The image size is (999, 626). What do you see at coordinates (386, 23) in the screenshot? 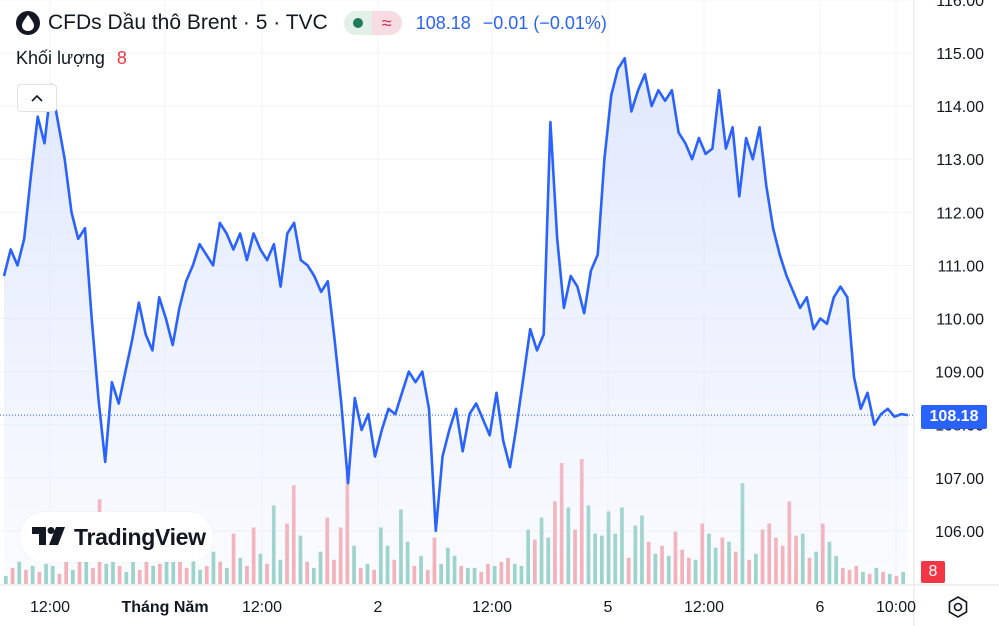
I see `delayed-data-wave-icon: ≈` at bounding box center [386, 23].